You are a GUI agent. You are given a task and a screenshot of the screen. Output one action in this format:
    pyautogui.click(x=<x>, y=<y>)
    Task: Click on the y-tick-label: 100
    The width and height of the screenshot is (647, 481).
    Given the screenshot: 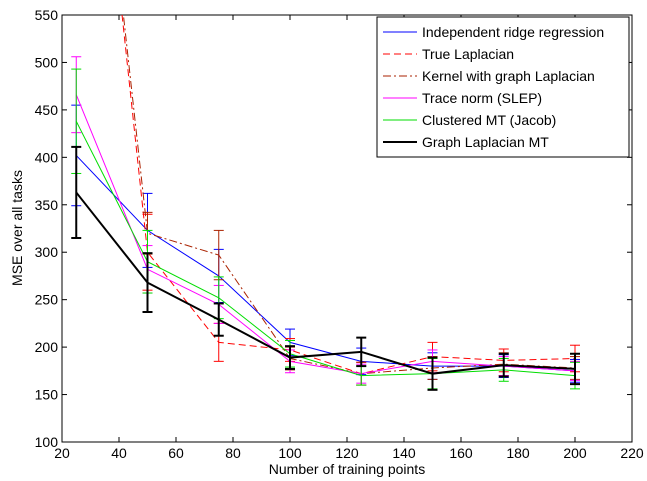 What is the action you would take?
    pyautogui.click(x=47, y=442)
    